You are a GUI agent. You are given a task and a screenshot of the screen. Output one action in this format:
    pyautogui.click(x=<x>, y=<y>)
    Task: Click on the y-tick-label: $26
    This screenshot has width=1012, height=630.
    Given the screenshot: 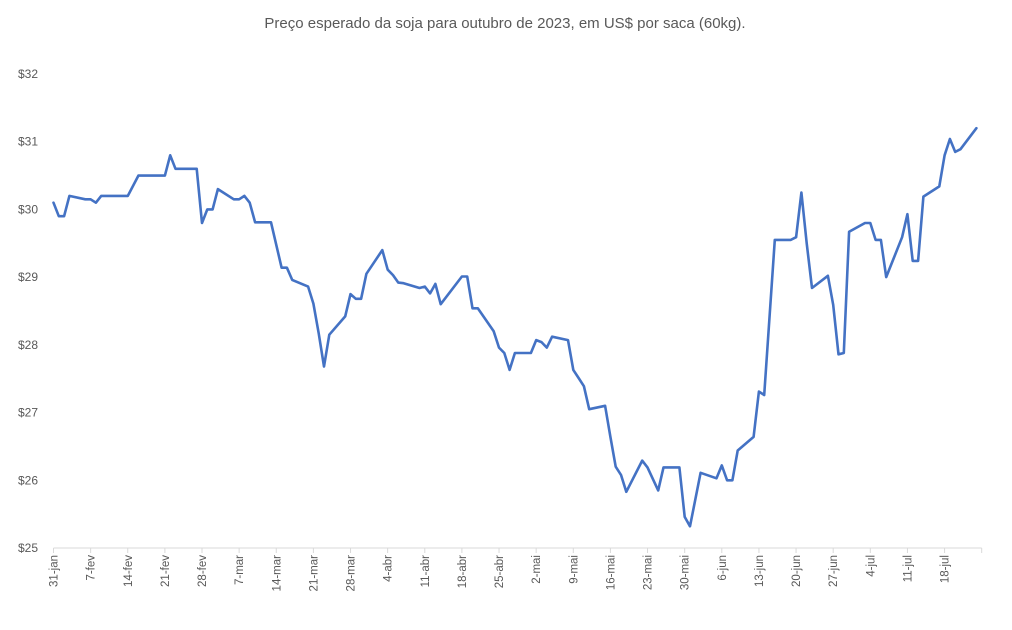 What is the action you would take?
    pyautogui.click(x=28, y=480)
    